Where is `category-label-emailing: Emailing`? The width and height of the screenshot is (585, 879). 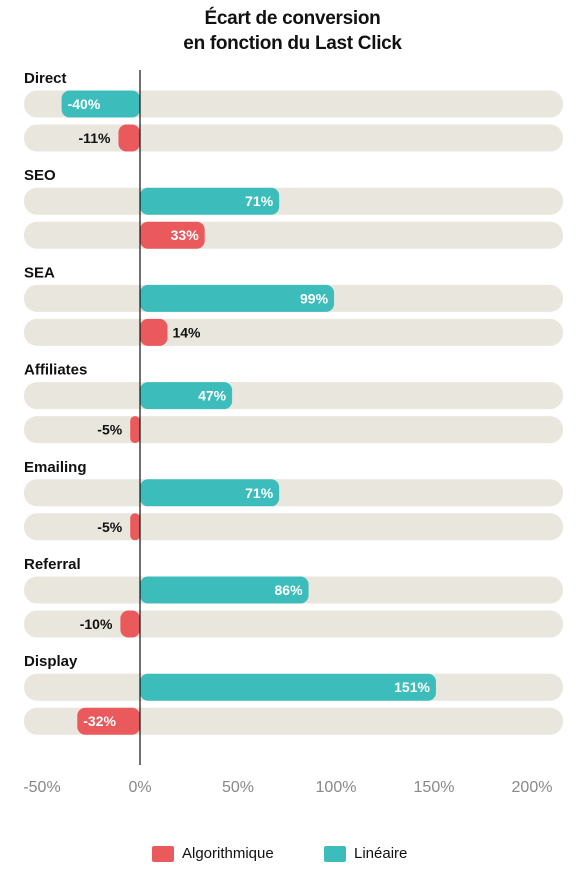 category-label-emailing: Emailing is located at coordinates (55, 467).